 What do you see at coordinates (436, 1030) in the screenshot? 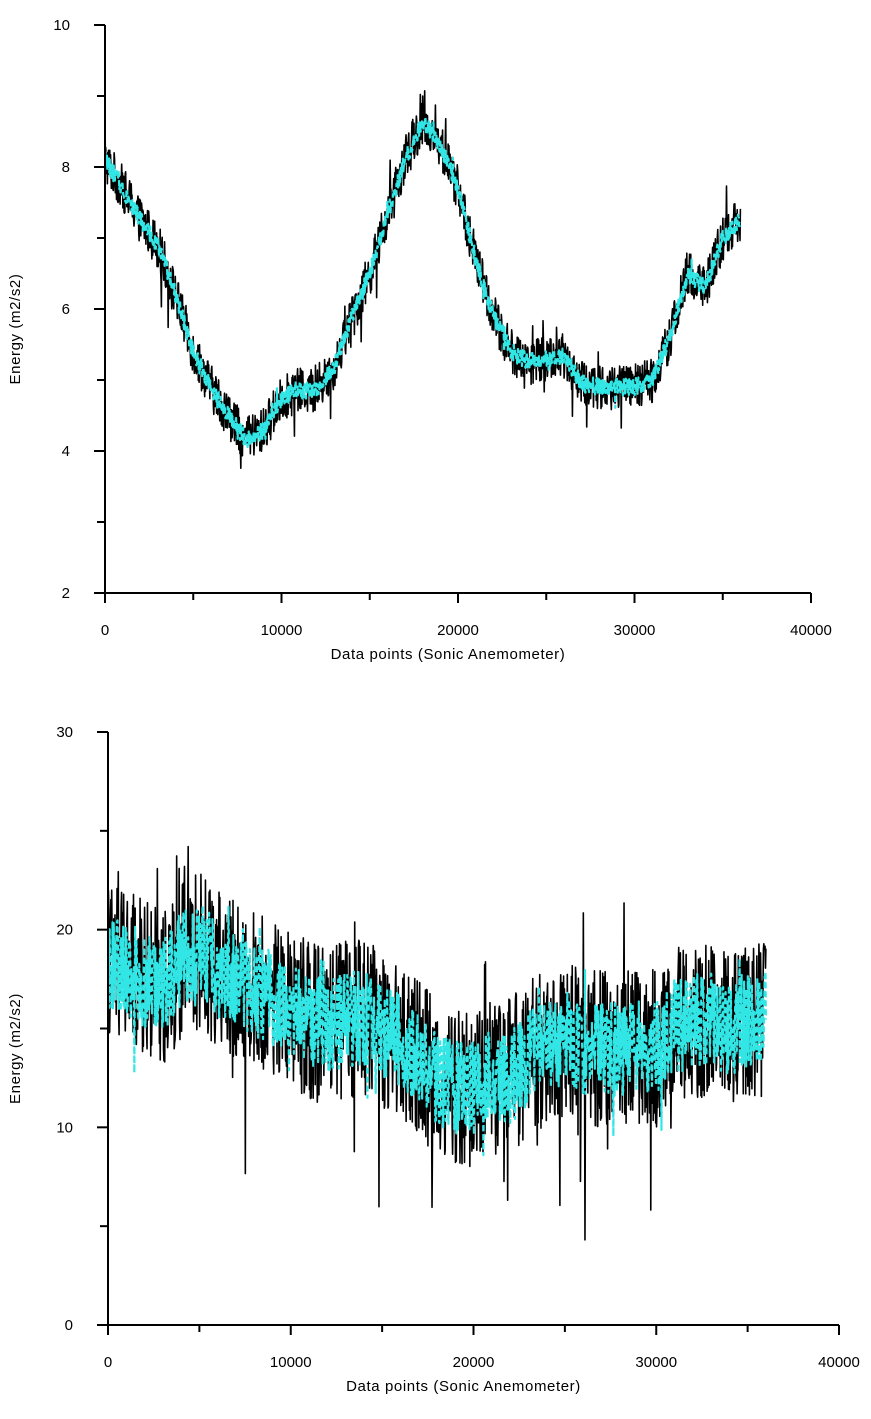
I see `series-line-cyan-dashed` at bounding box center [436, 1030].